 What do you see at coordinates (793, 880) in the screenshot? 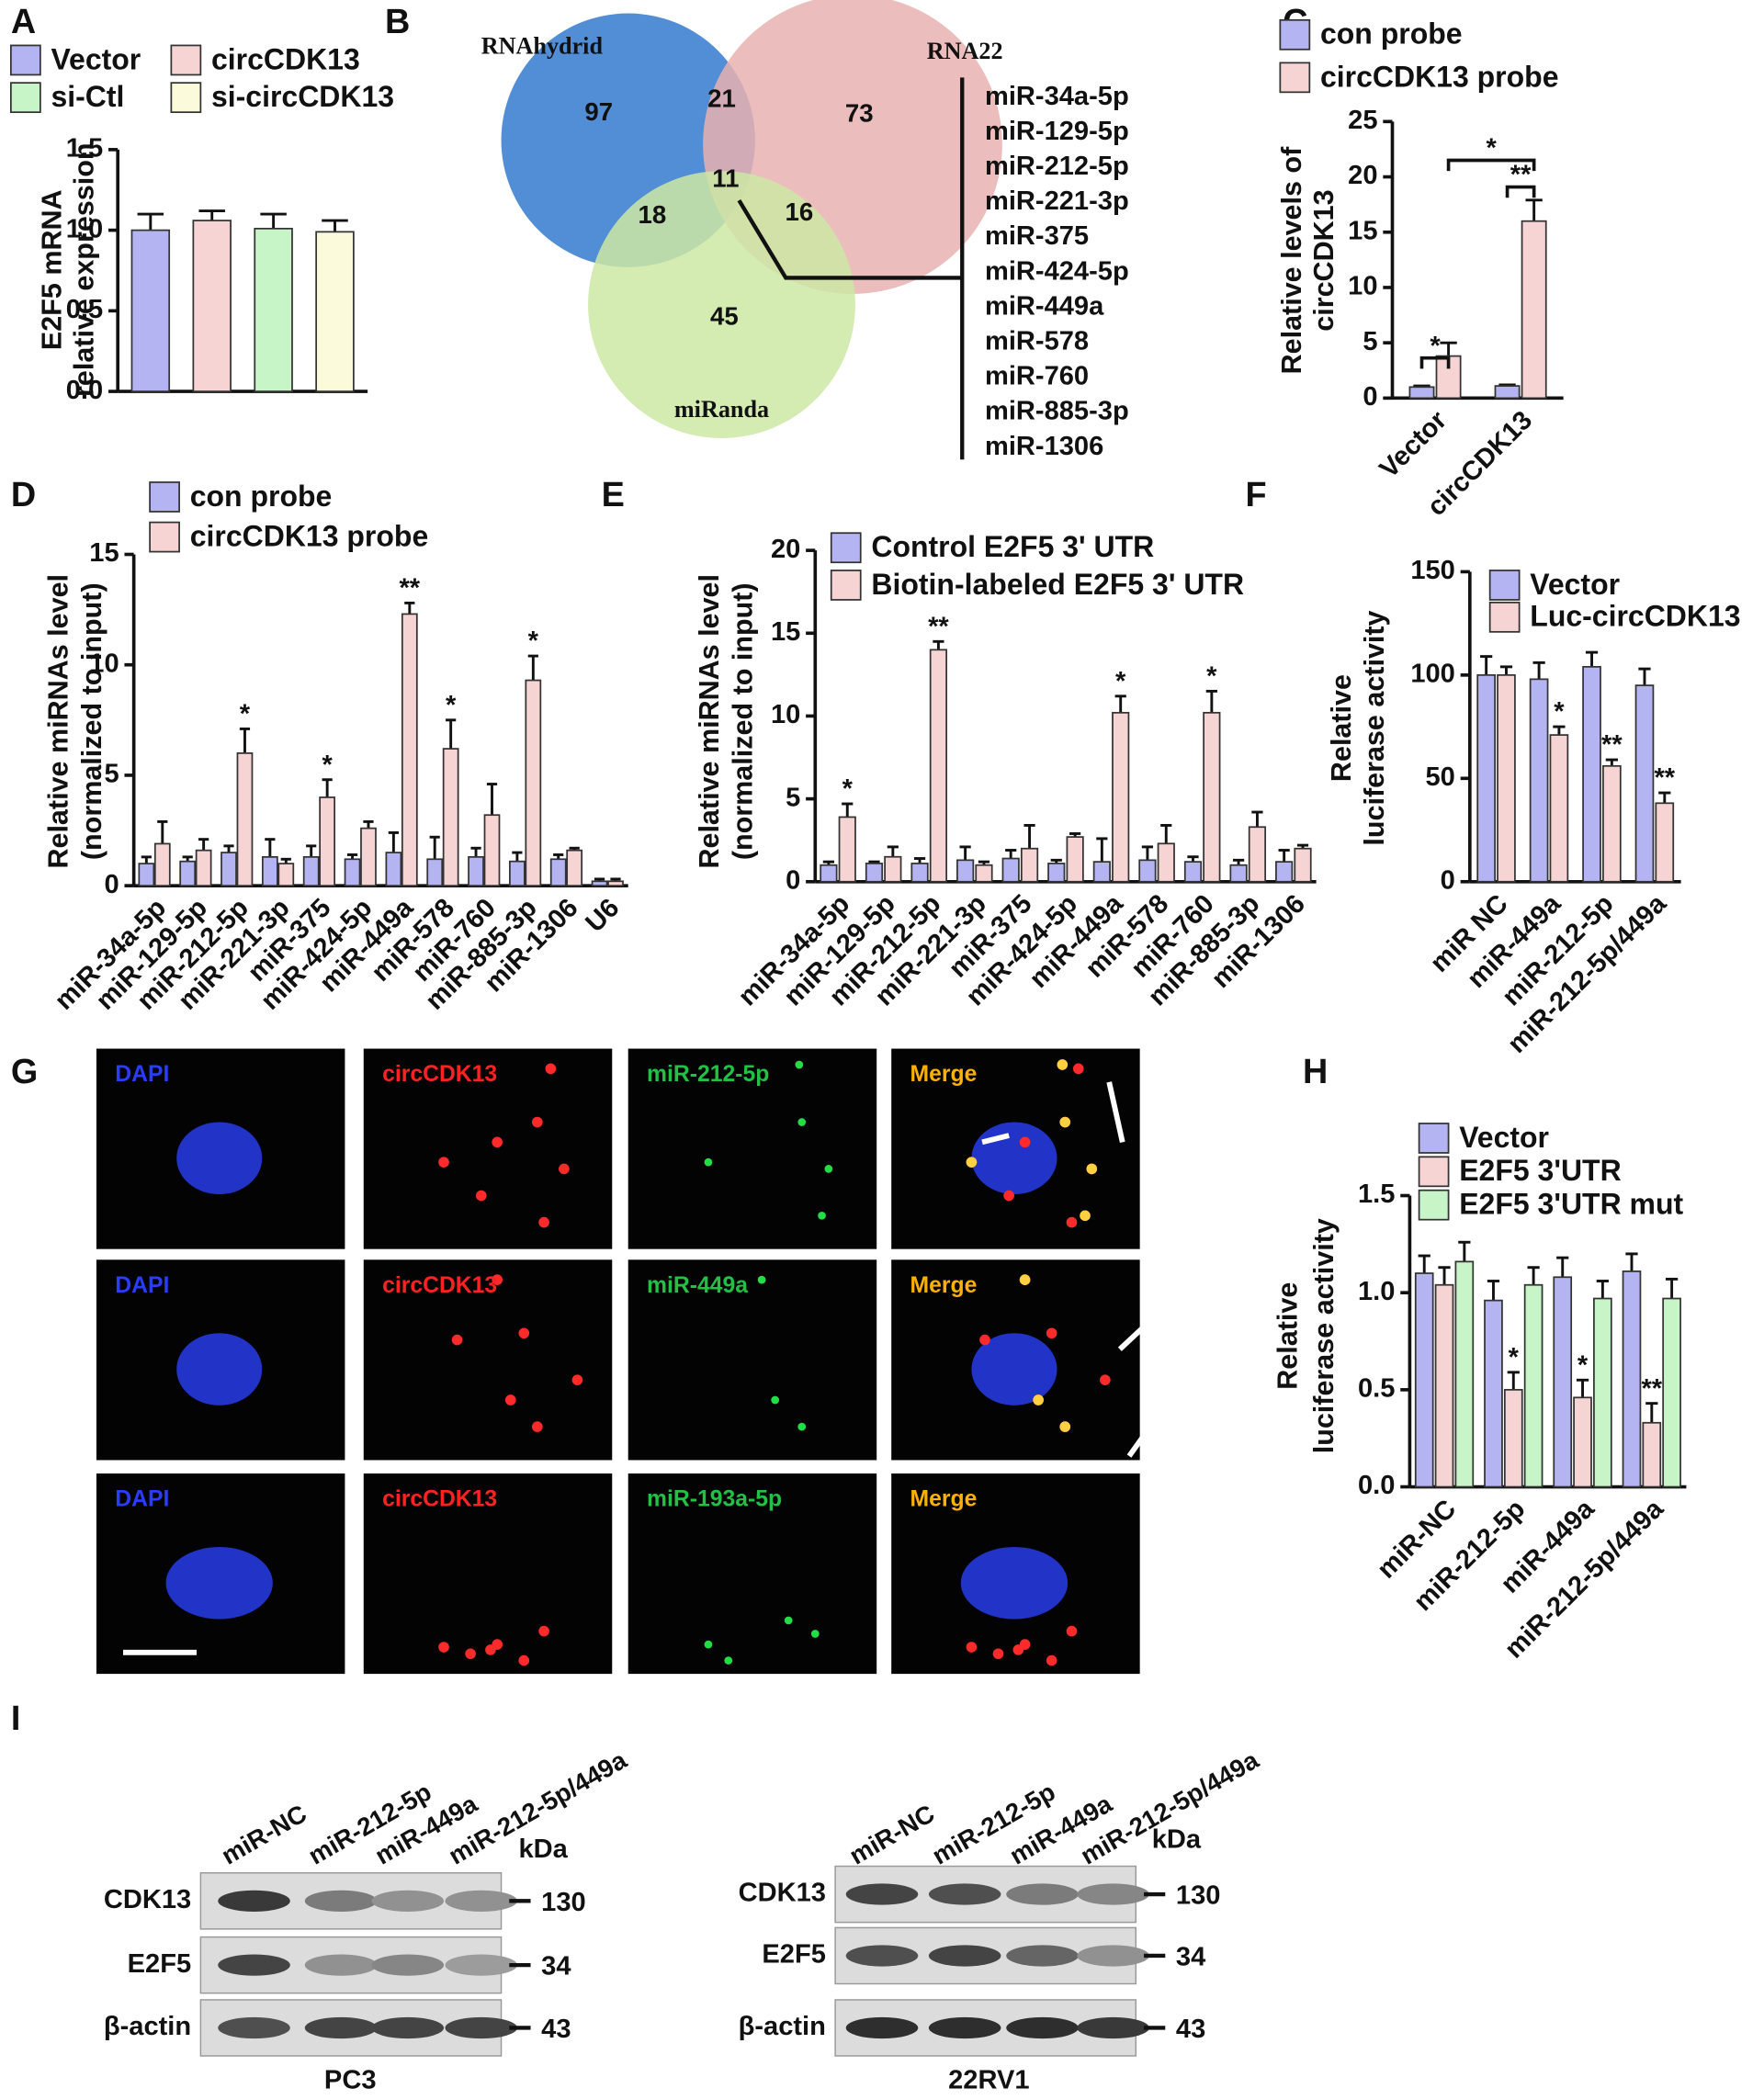
I see `y-tick-label: 0` at bounding box center [793, 880].